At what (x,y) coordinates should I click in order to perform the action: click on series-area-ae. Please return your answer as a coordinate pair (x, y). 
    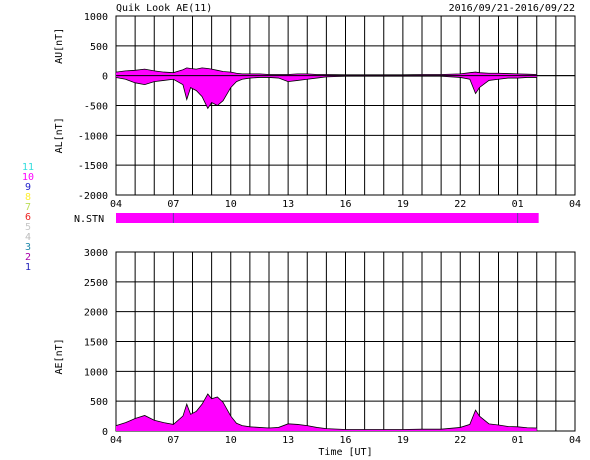
    Looking at the image, I should click on (326, 412).